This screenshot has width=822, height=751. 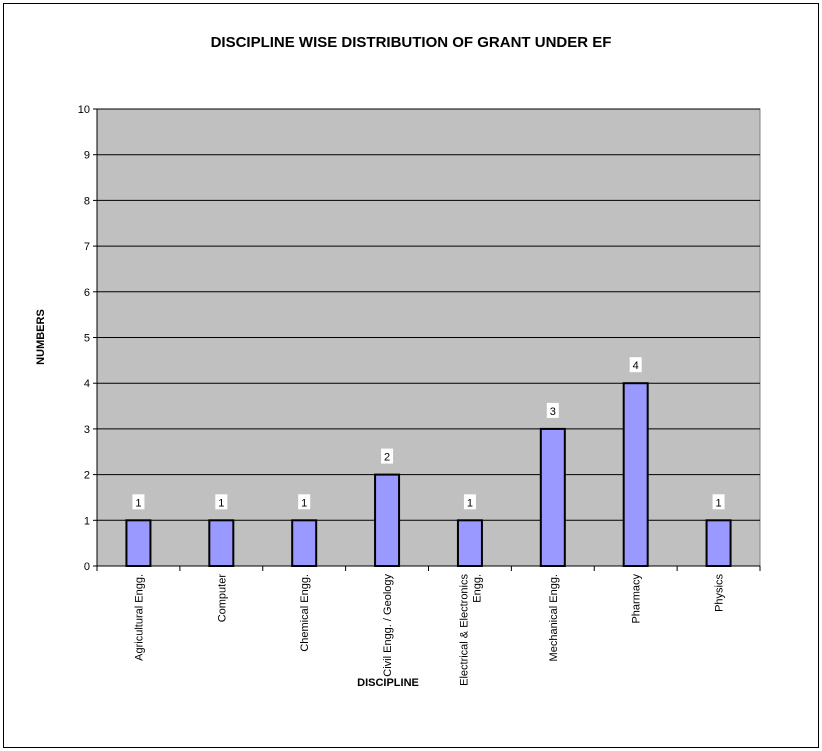 I want to click on x-tick-label-line: Computer, so click(x=222, y=598).